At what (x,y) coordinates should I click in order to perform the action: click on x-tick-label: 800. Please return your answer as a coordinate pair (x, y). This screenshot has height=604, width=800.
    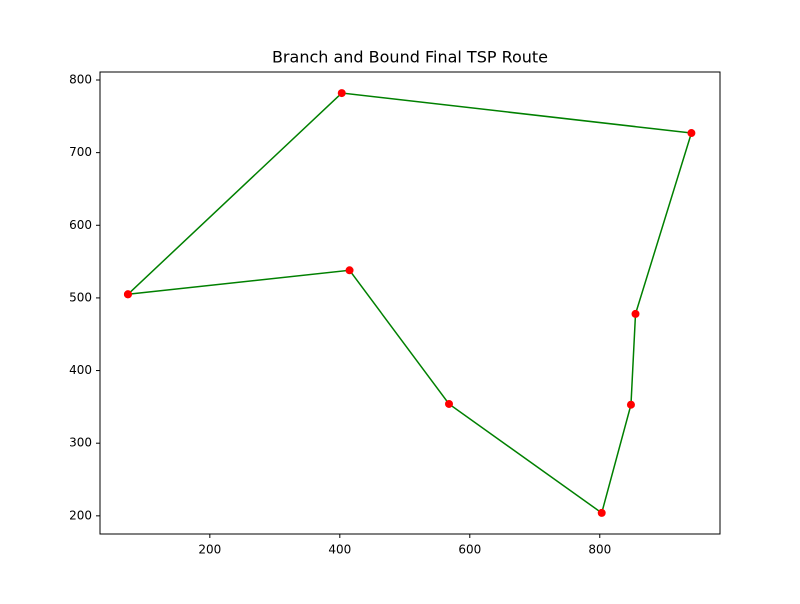
    Looking at the image, I should click on (599, 550).